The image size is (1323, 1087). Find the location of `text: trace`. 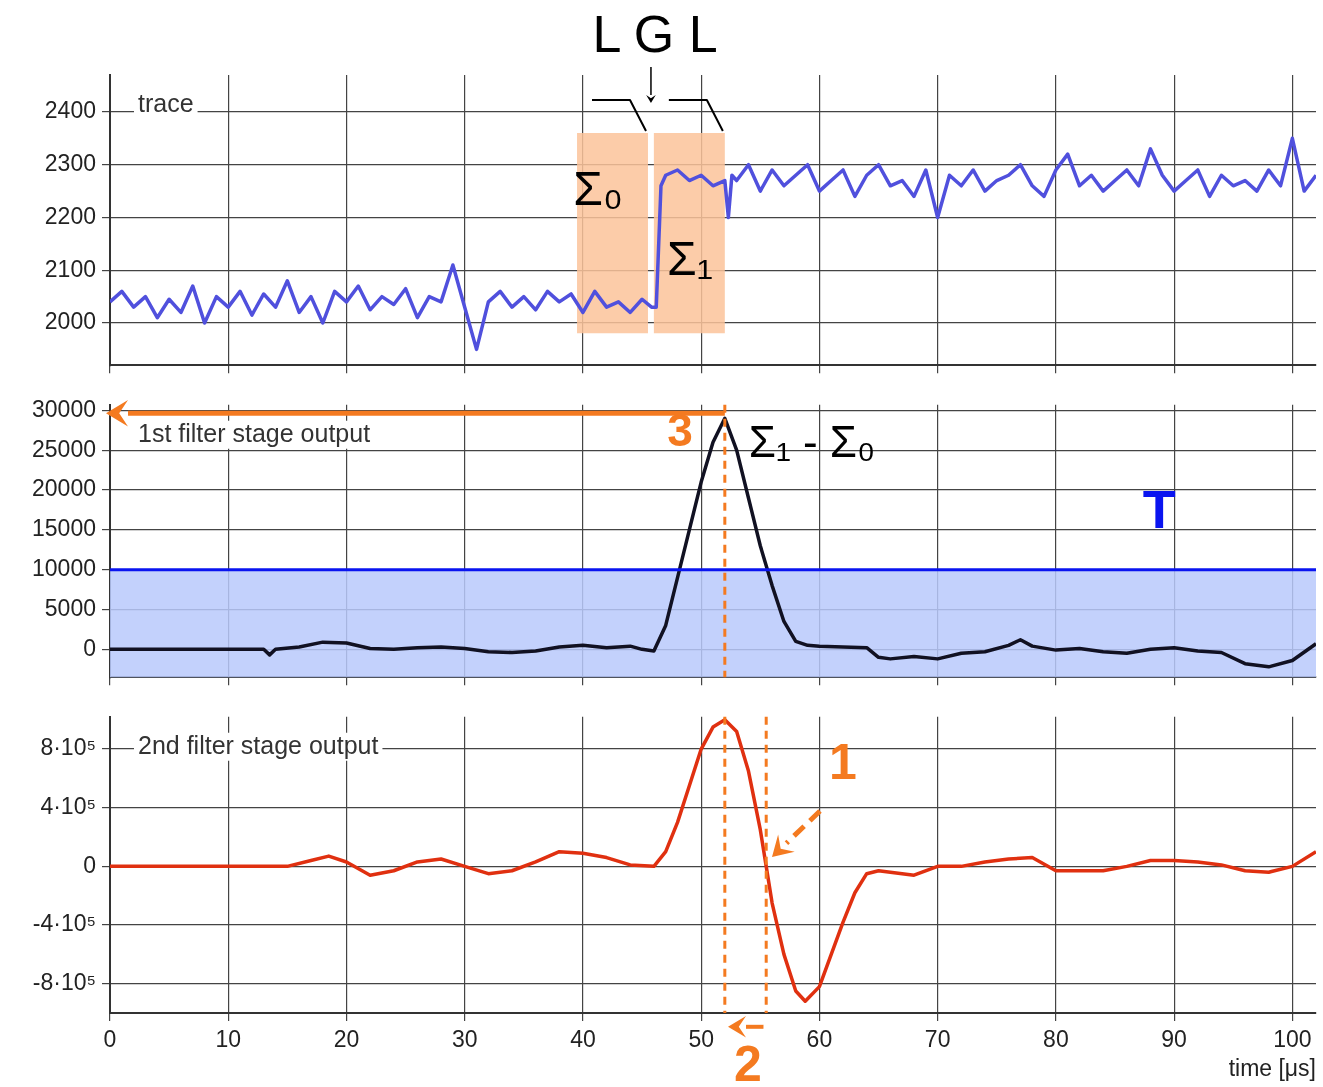

text: trace is located at coordinates (166, 103).